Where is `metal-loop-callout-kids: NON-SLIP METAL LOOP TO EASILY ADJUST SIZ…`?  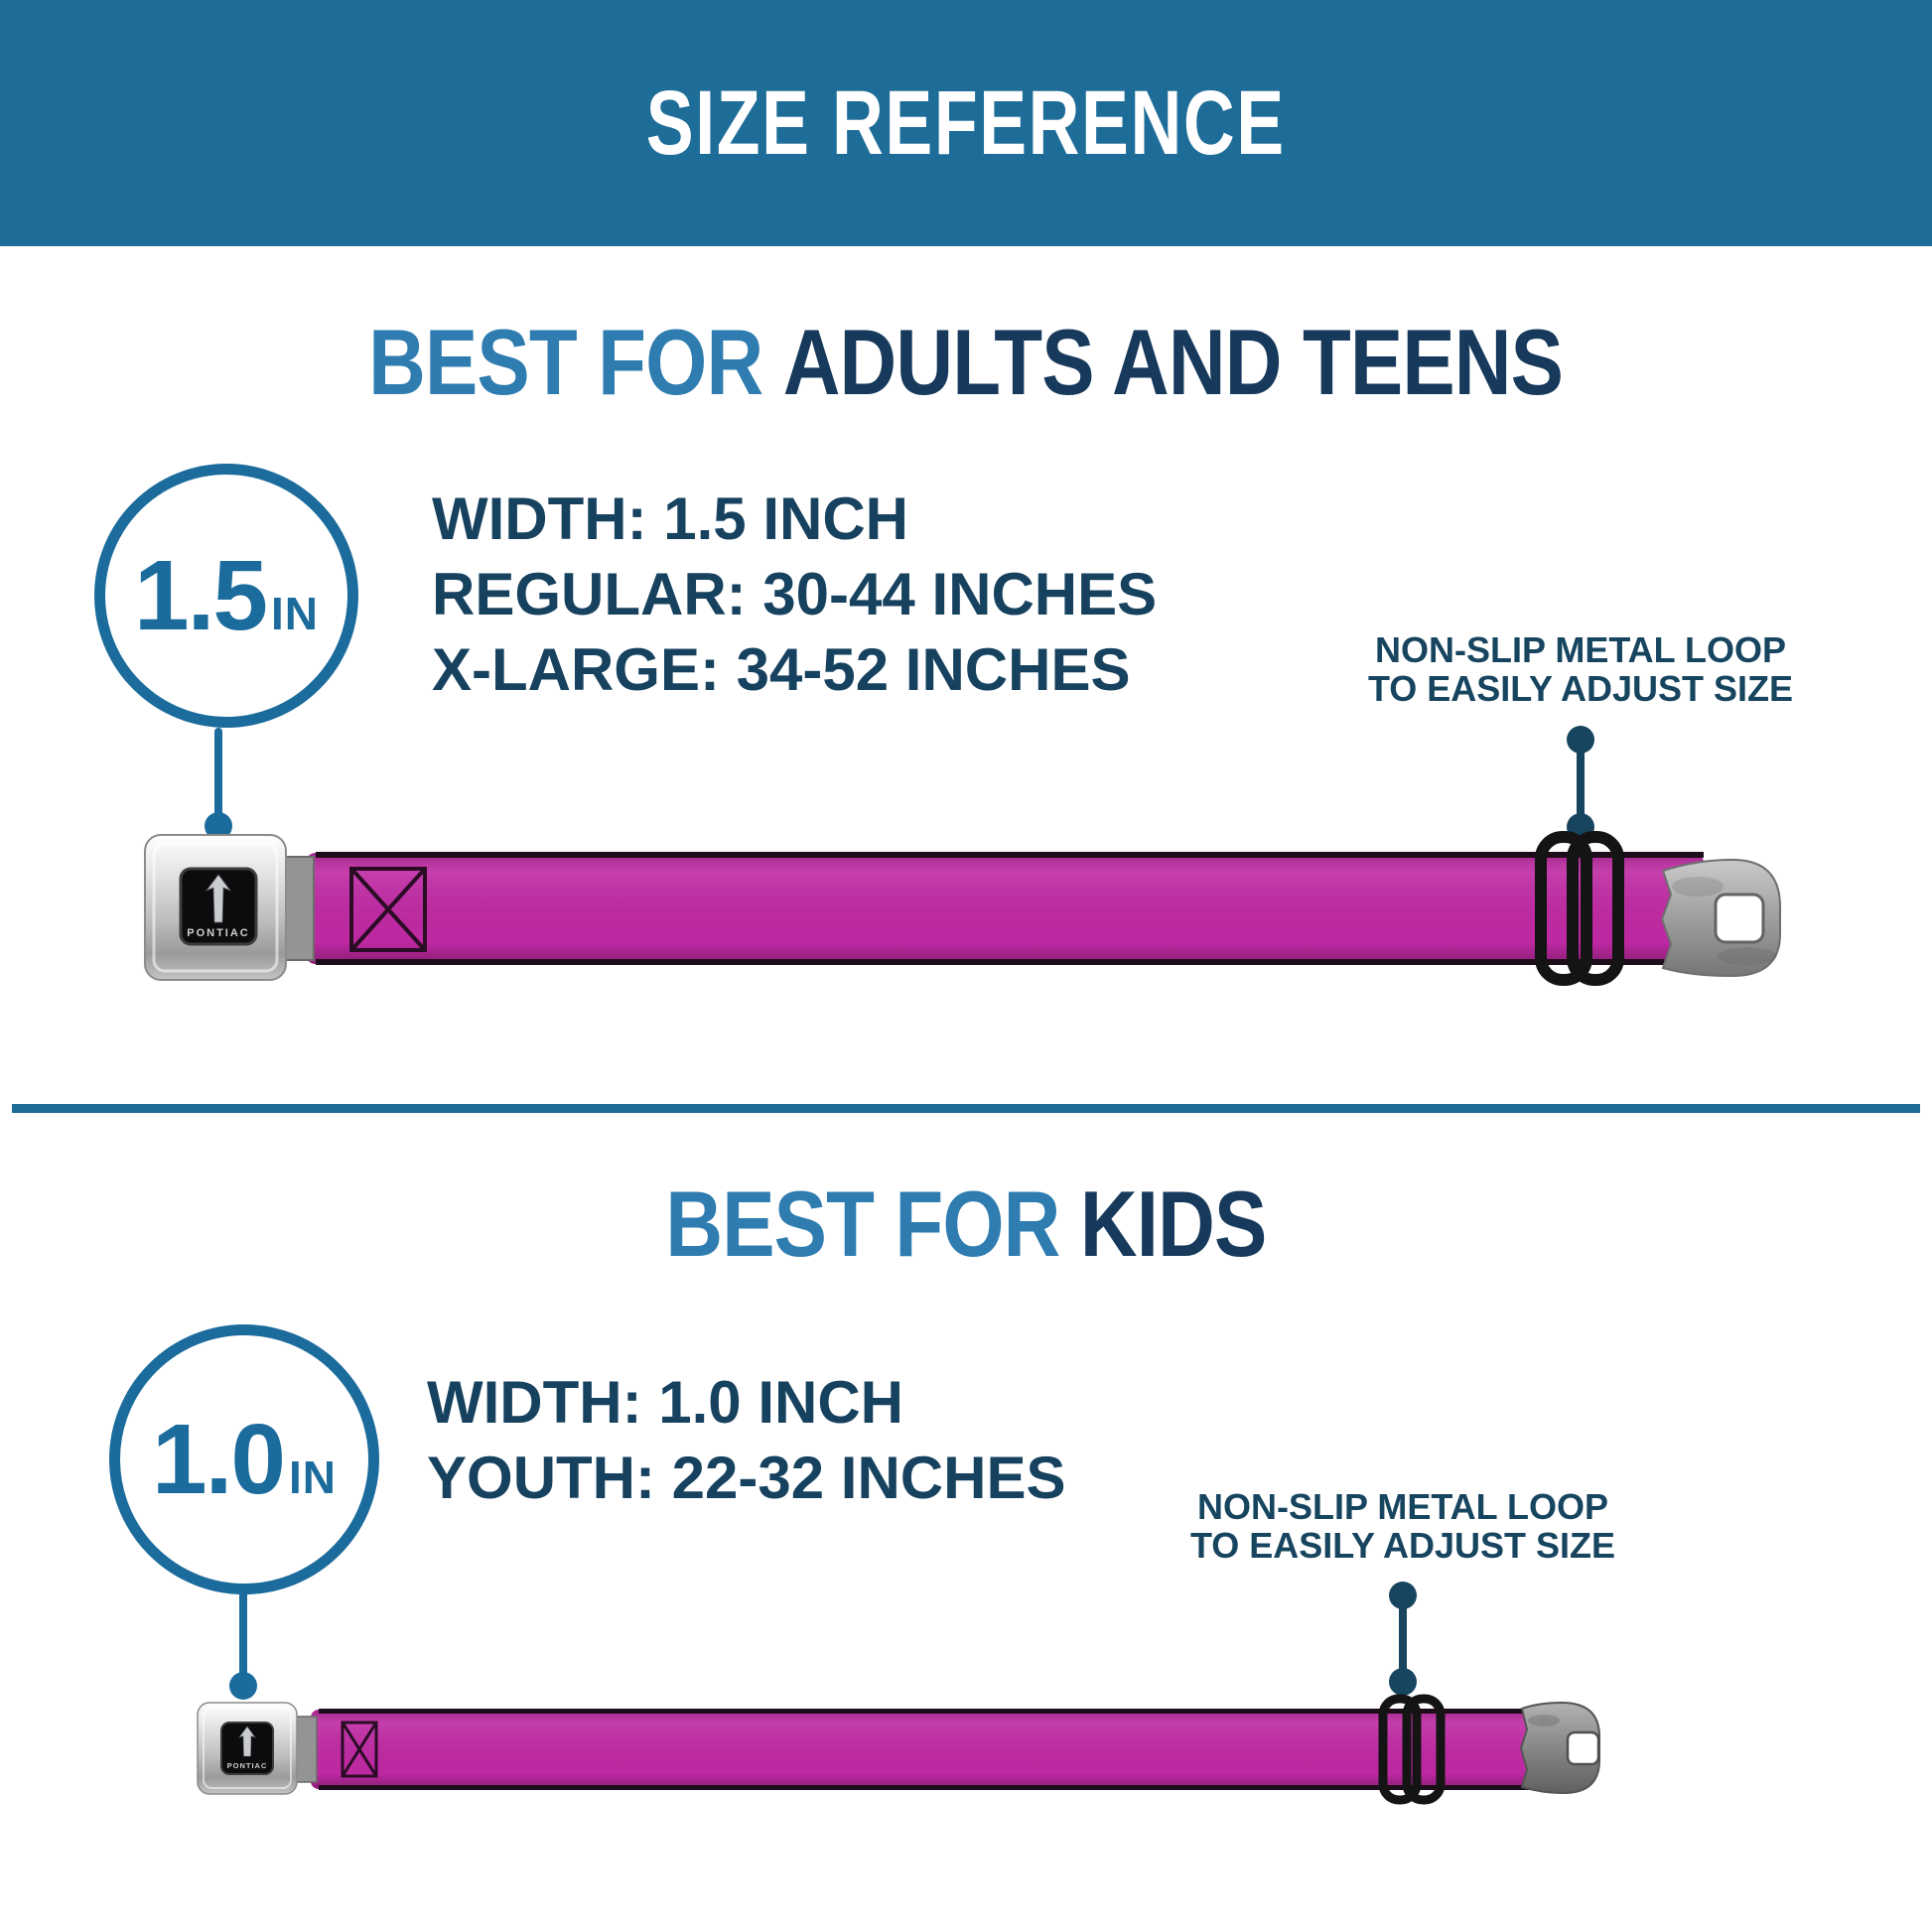
metal-loop-callout-kids: NON-SLIP METAL LOOP TO EASILY ADJUST SIZ… is located at coordinates (1403, 1526).